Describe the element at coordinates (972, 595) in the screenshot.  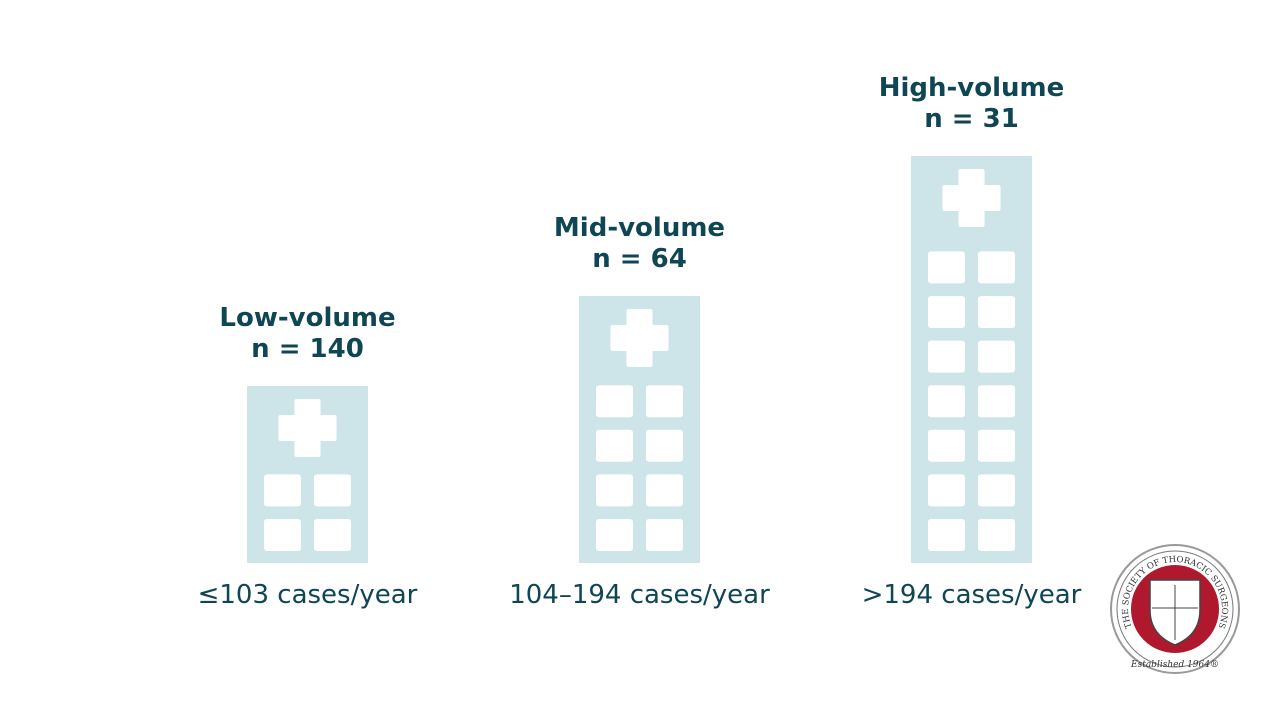
I see `group-range: >194 cases/year` at that location.